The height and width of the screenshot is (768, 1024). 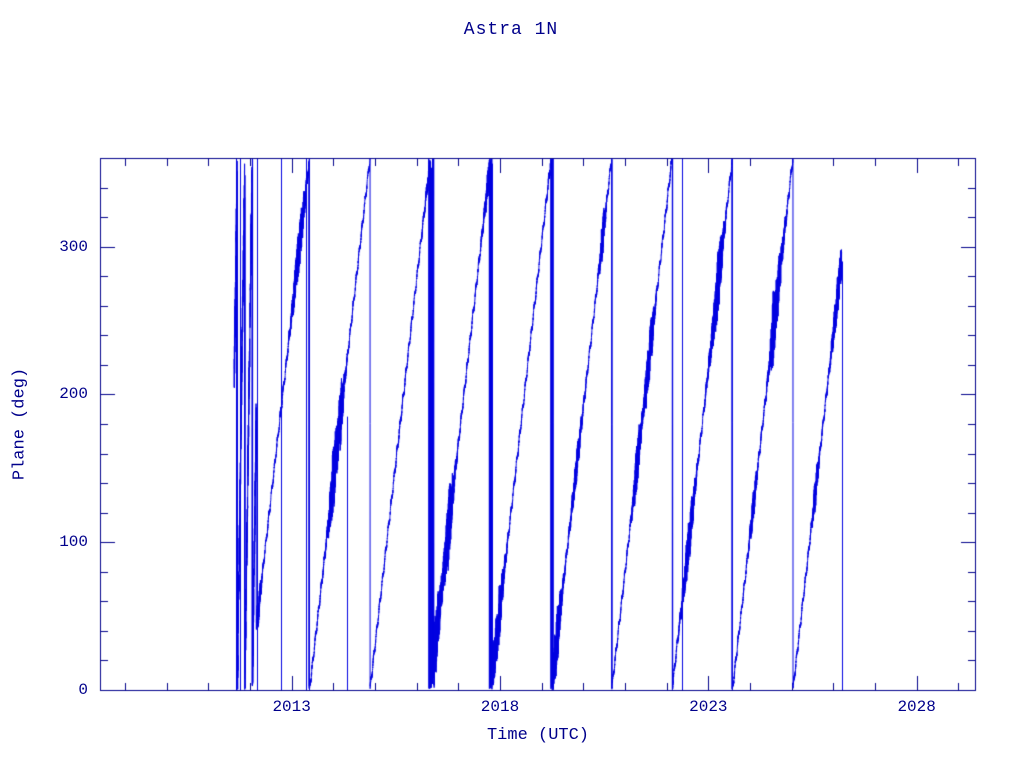 I want to click on x-tick-label: 2018, so click(x=500, y=707).